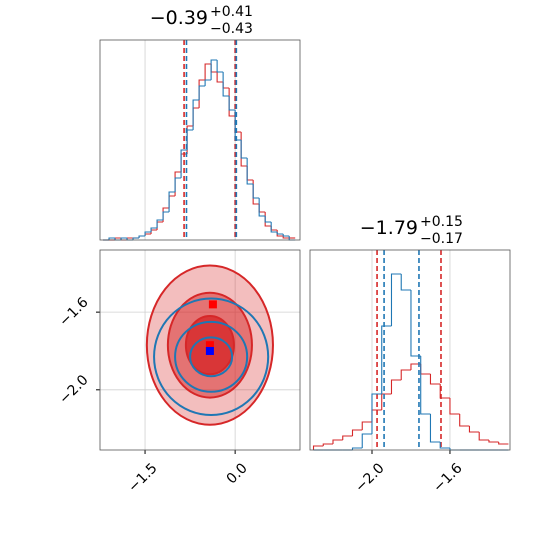  I want to click on panel-title-sup: +0.15, so click(441, 222).